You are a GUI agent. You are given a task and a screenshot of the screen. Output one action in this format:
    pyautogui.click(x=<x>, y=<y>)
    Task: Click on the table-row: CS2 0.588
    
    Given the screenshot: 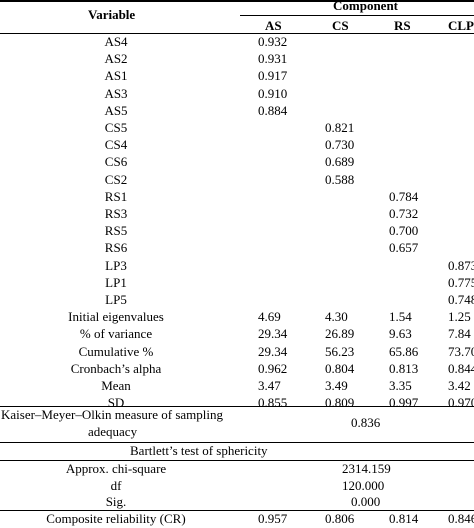 What is the action you would take?
    pyautogui.click(x=237, y=180)
    